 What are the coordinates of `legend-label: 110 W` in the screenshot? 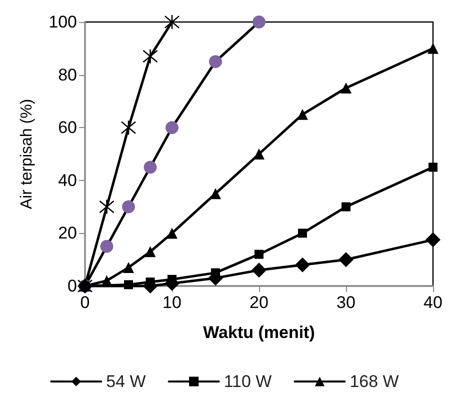 It's located at (248, 381).